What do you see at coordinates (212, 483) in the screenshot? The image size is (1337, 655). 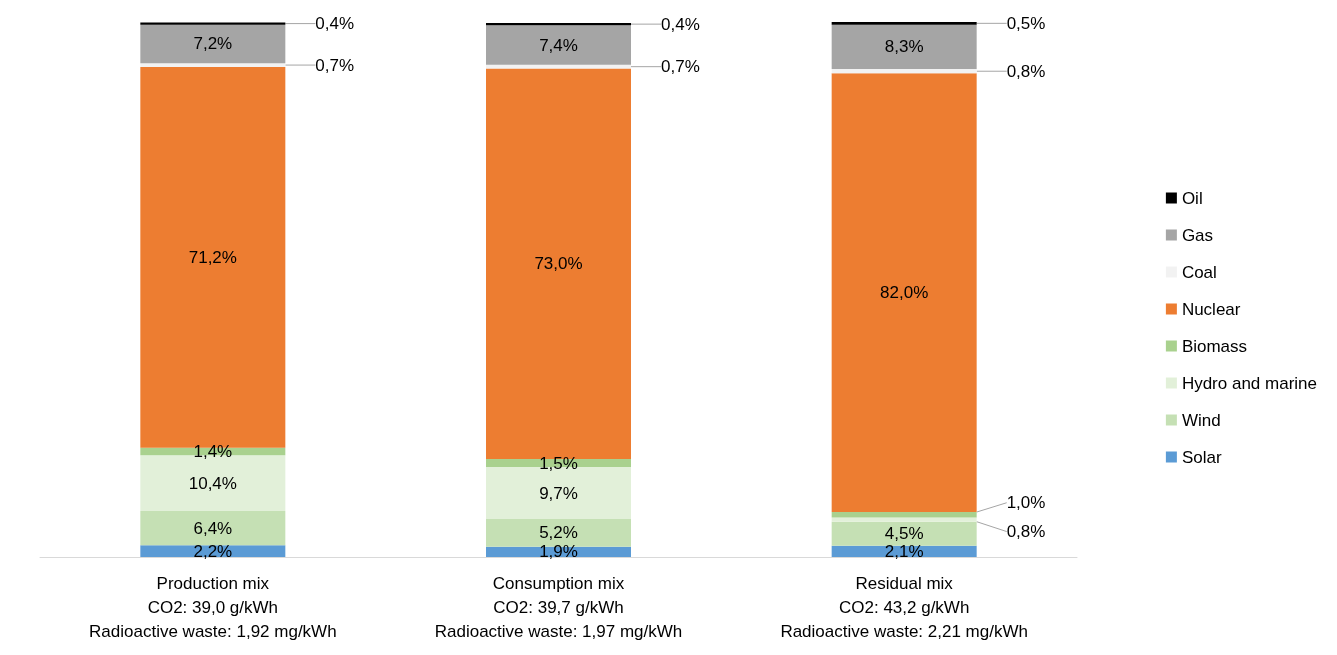 I see `data-label: 10,4%` at bounding box center [212, 483].